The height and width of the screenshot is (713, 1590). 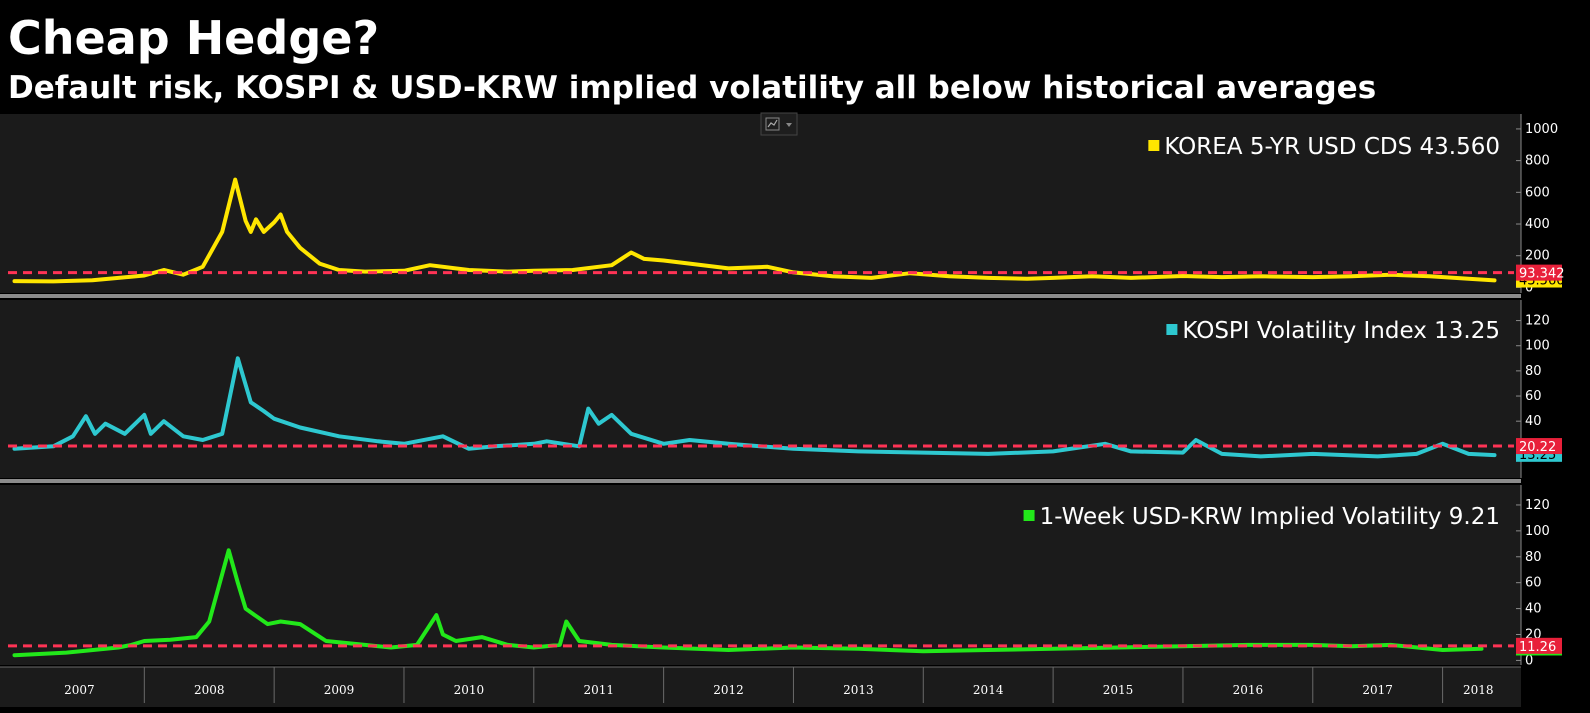 What do you see at coordinates (858, 690) in the screenshot?
I see `x-tick-label: 2013` at bounding box center [858, 690].